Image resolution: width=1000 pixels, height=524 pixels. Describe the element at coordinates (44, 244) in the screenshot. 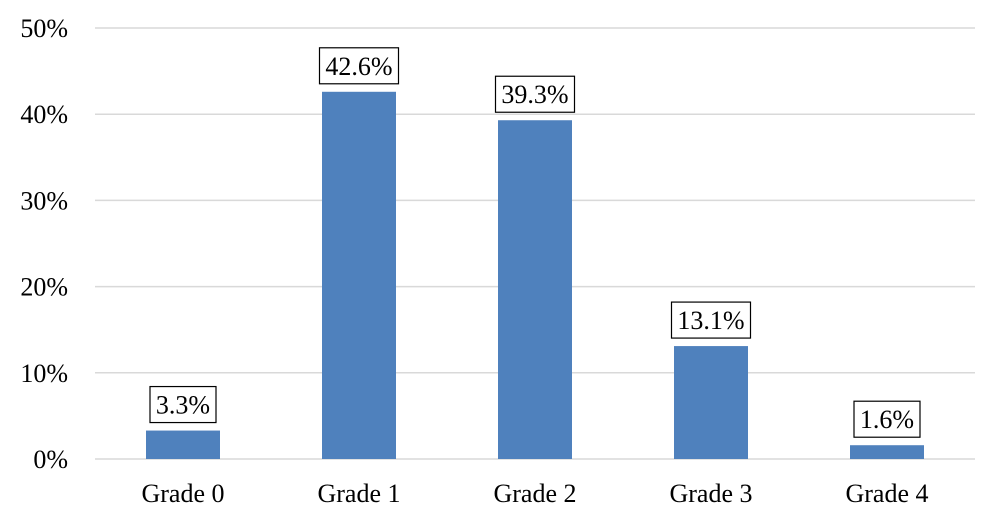

I see `y-axis-ticks: 0% 10% 20% 30% 40% 50%` at that location.